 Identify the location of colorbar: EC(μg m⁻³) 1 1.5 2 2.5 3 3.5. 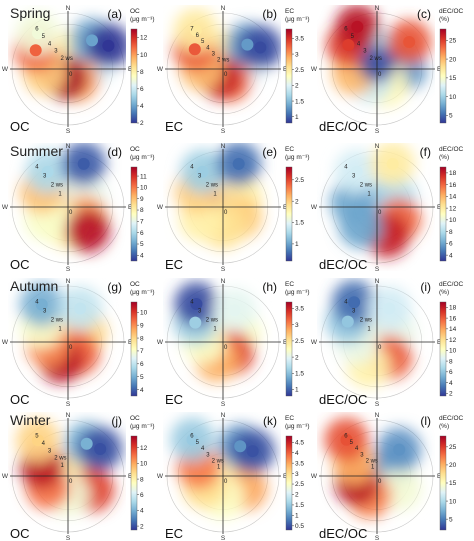
(297, 339).